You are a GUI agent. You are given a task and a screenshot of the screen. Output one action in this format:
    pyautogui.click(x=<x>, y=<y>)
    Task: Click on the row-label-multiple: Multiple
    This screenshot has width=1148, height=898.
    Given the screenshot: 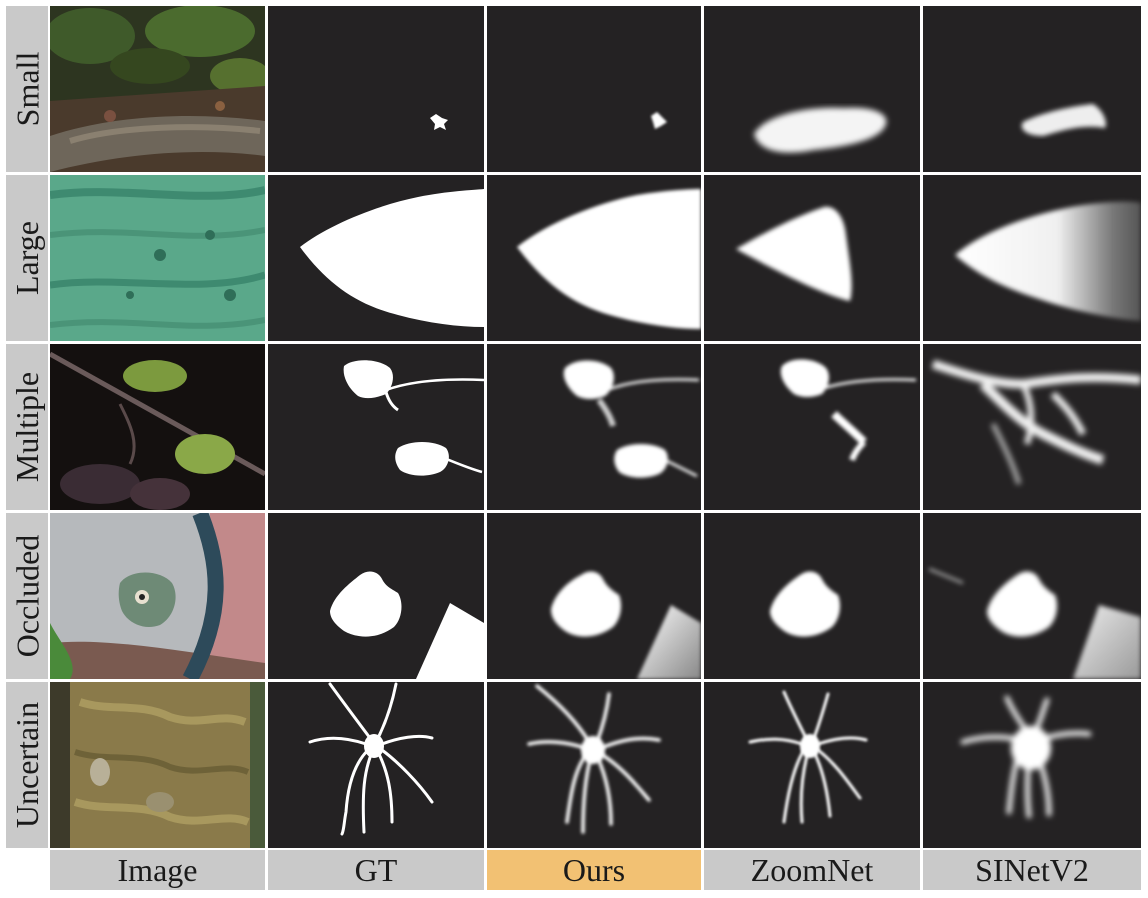 What is the action you would take?
    pyautogui.click(x=27, y=427)
    